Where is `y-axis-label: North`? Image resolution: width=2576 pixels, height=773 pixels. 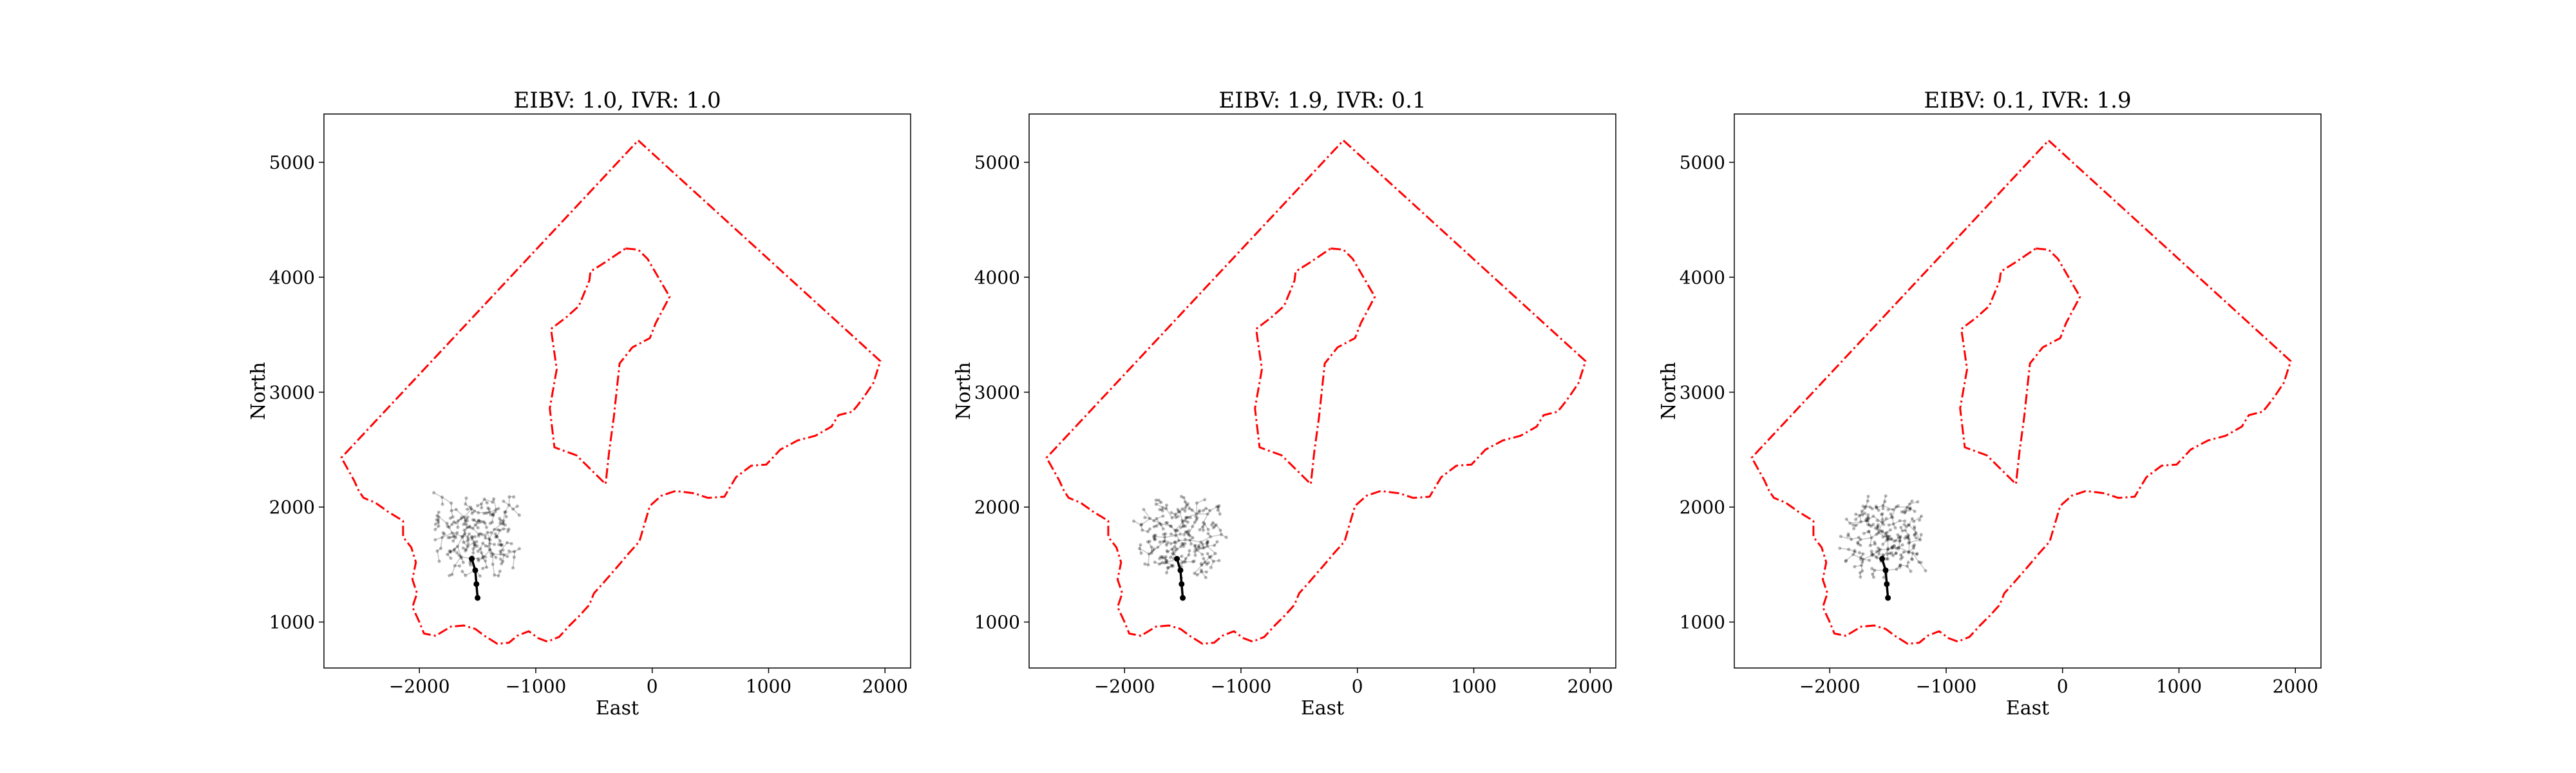
y-axis-label: North is located at coordinates (258, 391).